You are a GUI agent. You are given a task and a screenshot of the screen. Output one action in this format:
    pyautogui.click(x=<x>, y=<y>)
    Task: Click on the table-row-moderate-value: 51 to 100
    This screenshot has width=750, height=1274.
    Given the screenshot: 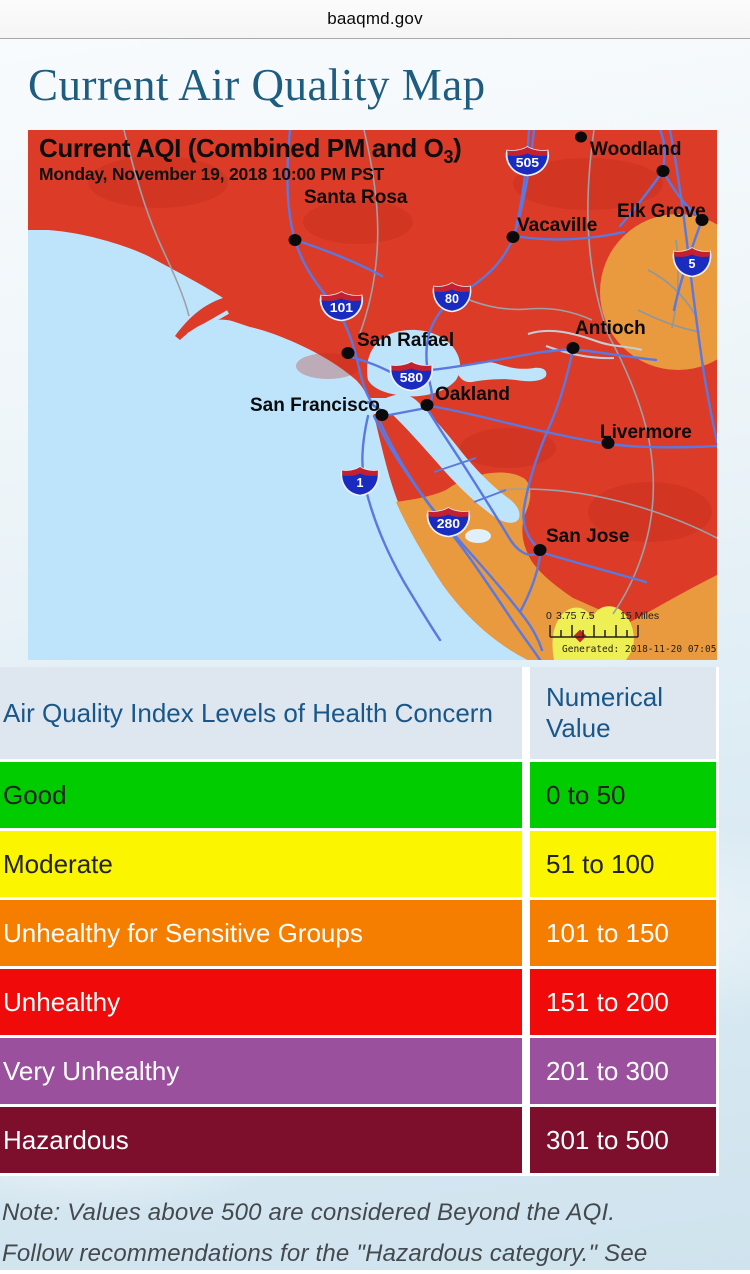 What is the action you would take?
    pyautogui.click(x=623, y=864)
    